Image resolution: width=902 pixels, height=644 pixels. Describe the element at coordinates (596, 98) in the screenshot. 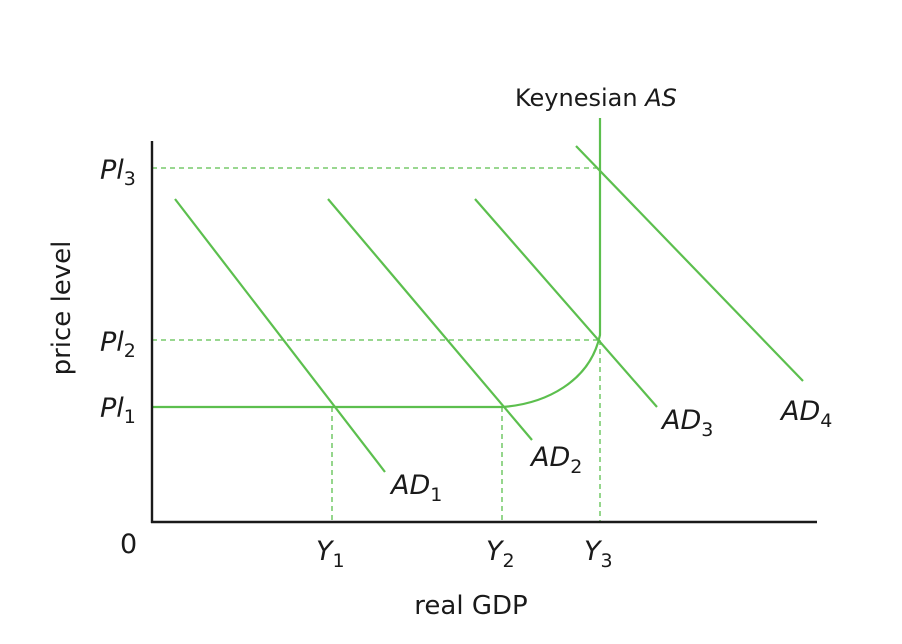

I see `keynesian-as-label: Keynesian AS` at that location.